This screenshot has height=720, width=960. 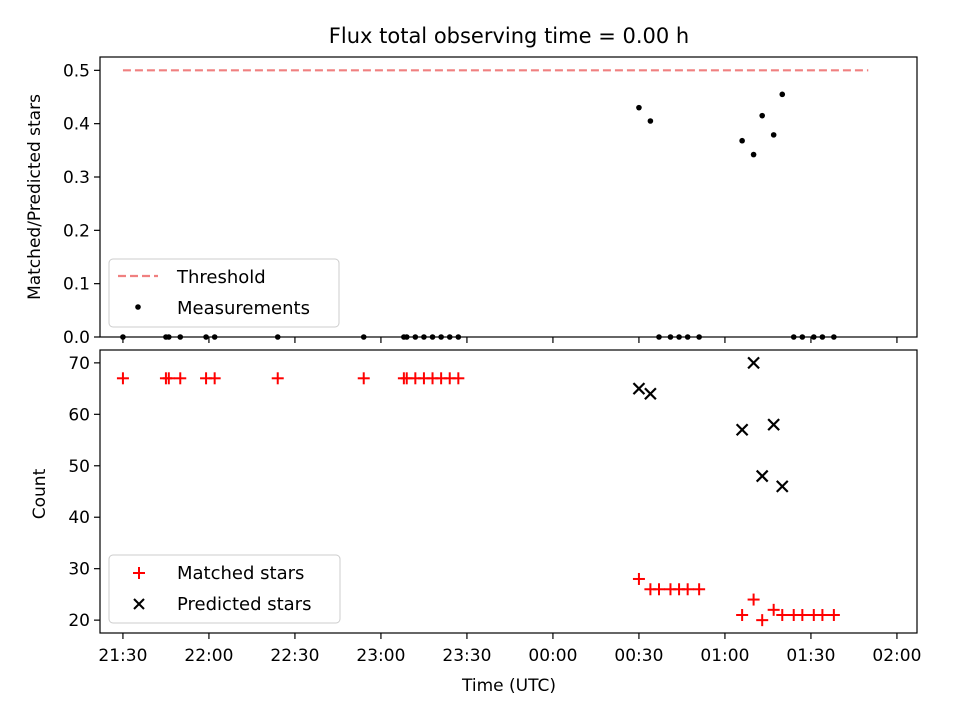 What do you see at coordinates (139, 573) in the screenshot?
I see `legend-matched-swatch` at bounding box center [139, 573].